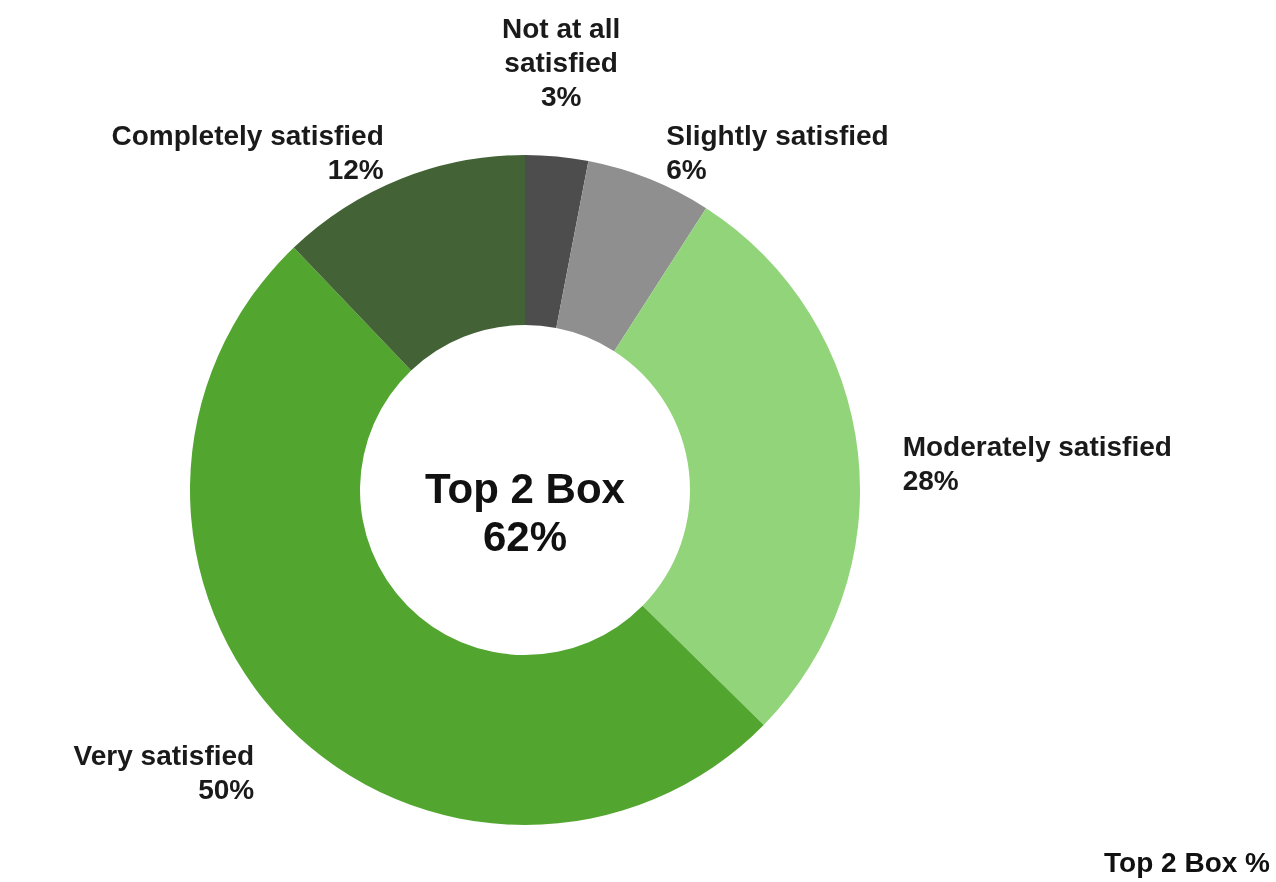 This screenshot has width=1276, height=882. I want to click on data-label: 6%, so click(686, 170).